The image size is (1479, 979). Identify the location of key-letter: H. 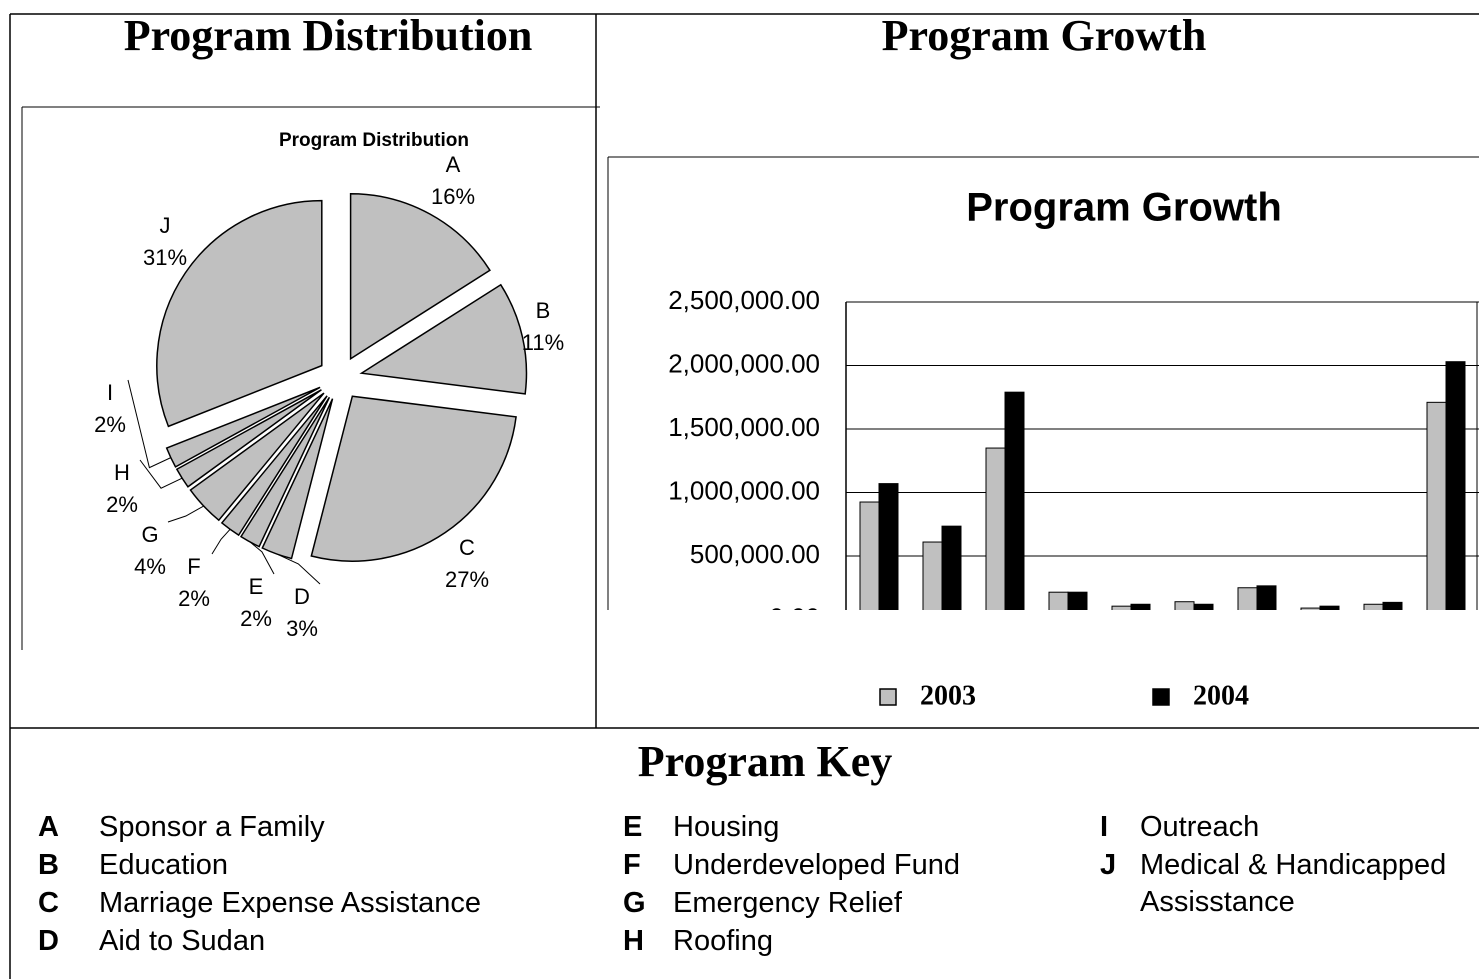
(633, 941).